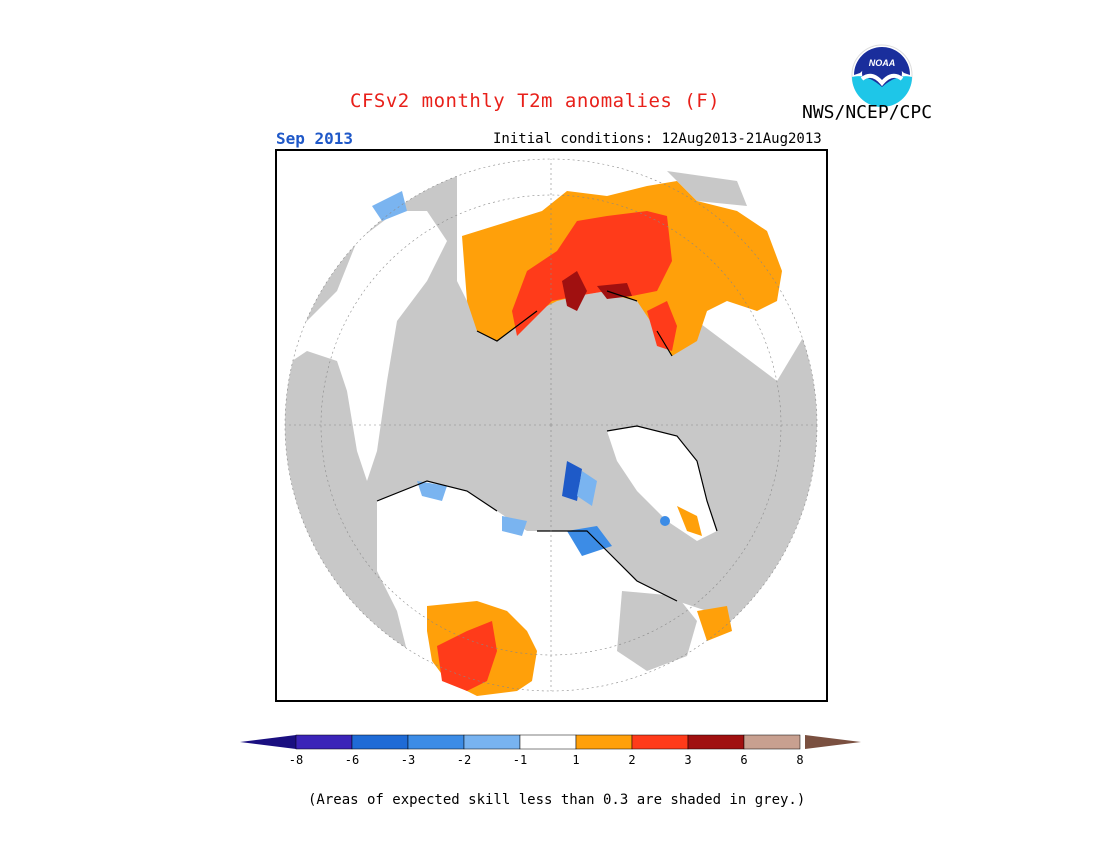  Describe the element at coordinates (369, 346) in the screenshot. I see `europe-land` at that location.